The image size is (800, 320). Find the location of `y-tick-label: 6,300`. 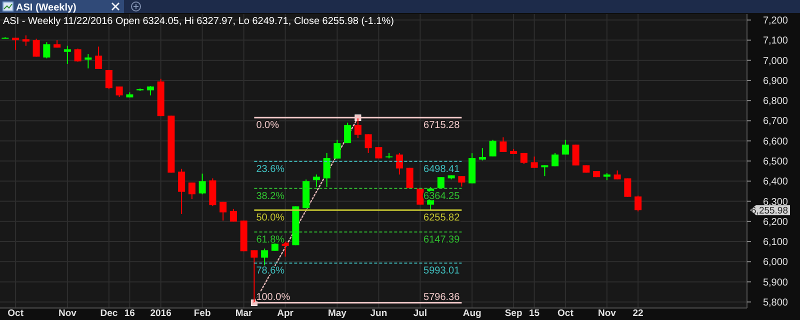

y-tick-label: 6,300 is located at coordinates (775, 202).